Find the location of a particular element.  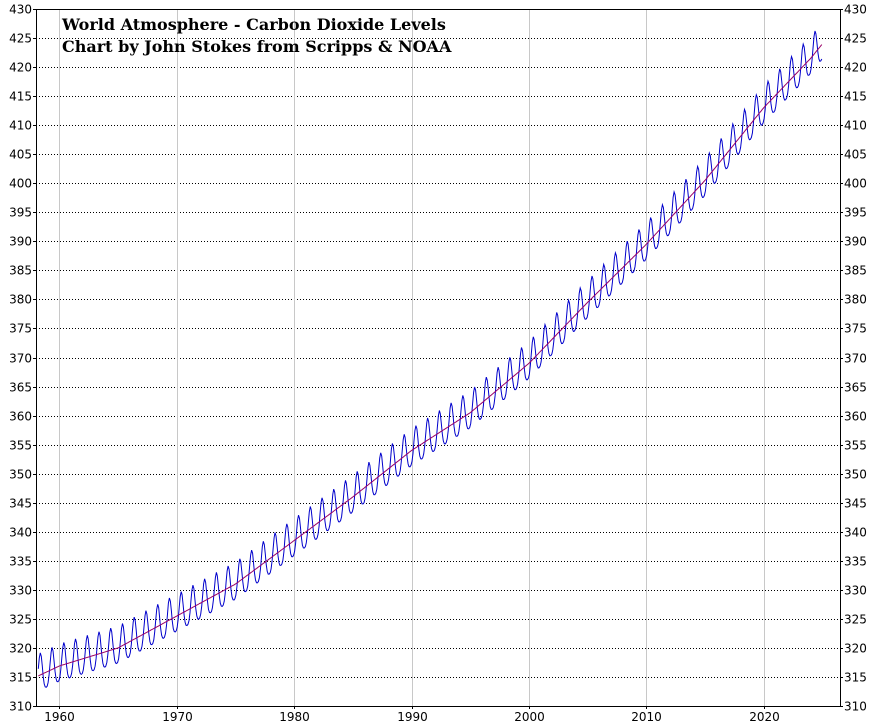

y-tick-label-right: 395 is located at coordinates (855, 213).